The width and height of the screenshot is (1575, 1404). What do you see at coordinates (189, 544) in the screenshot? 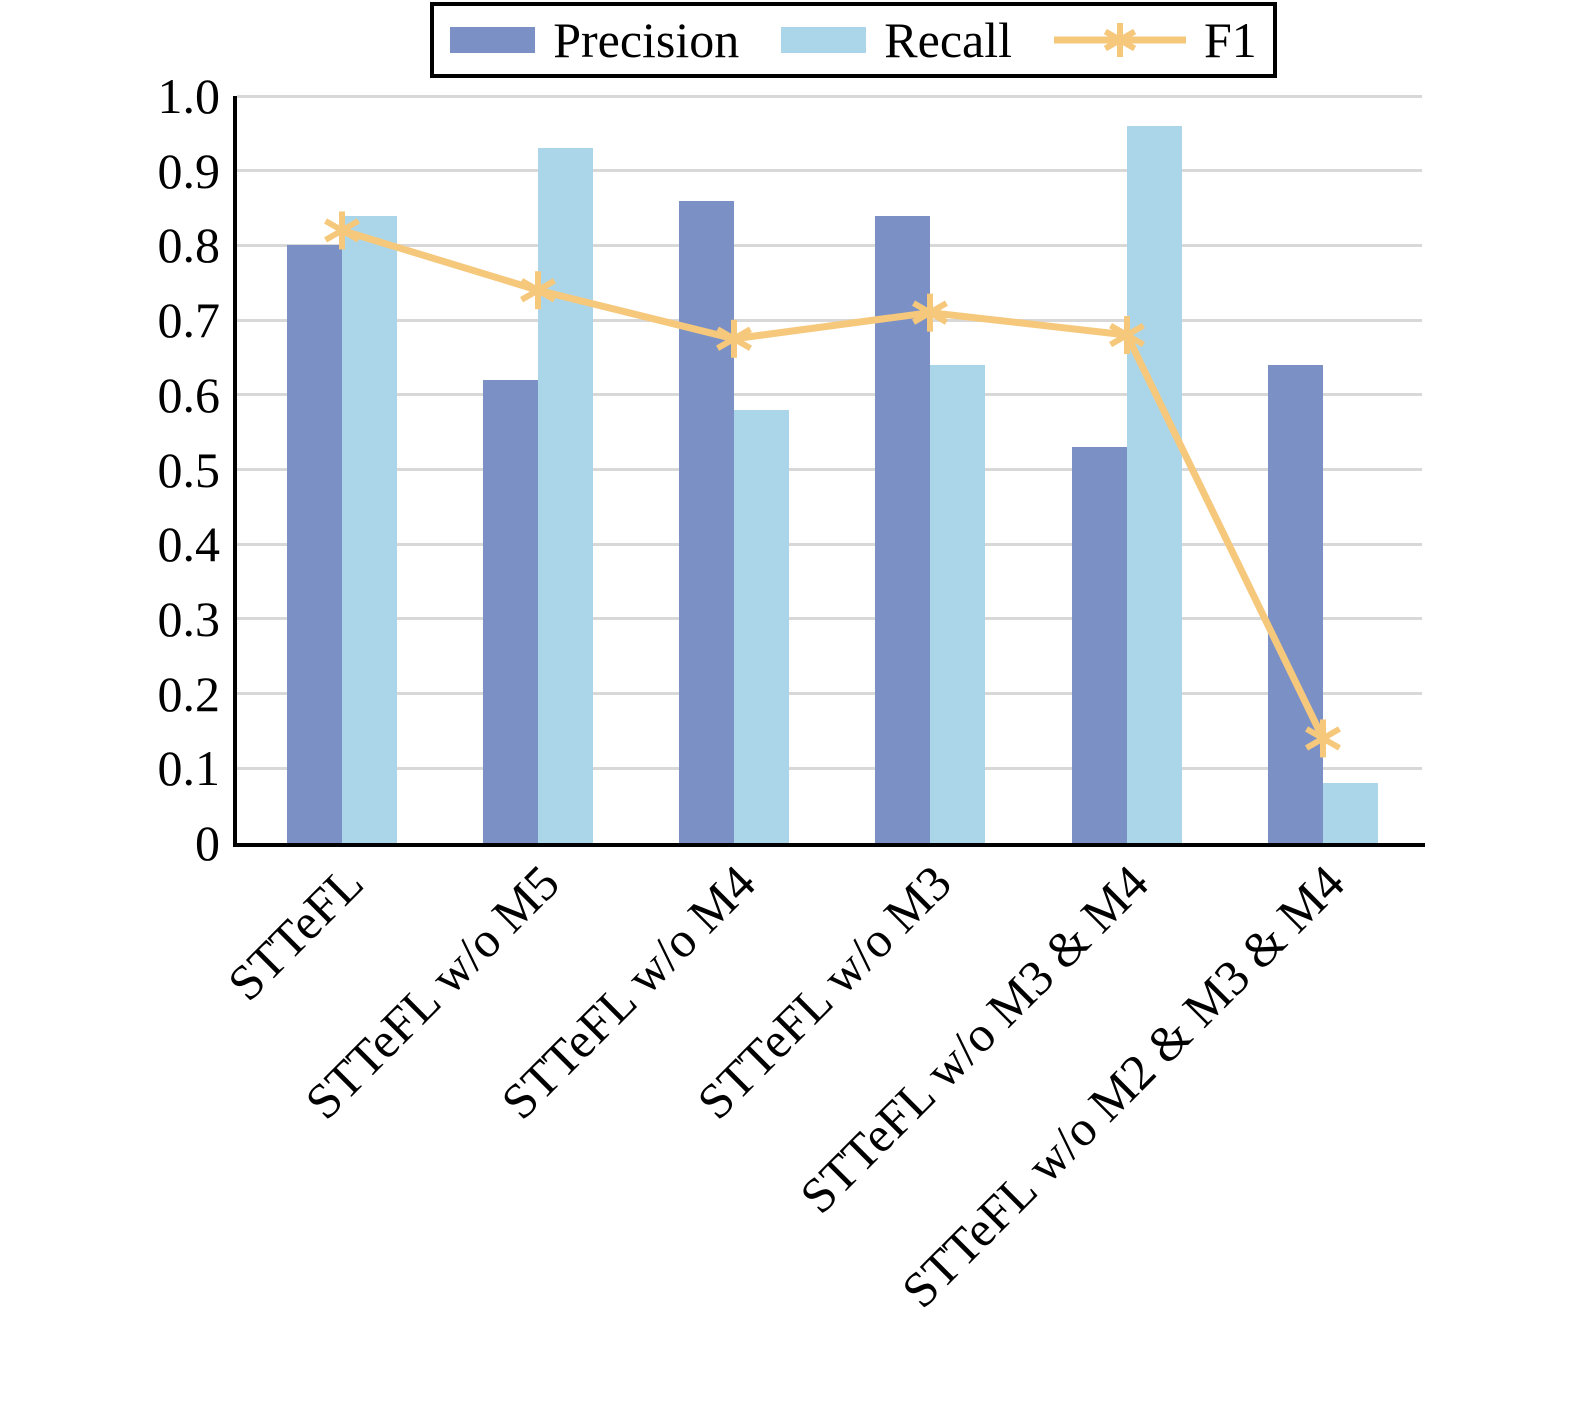
I see `y-tick-label-0.4: 0.4` at bounding box center [189, 544].